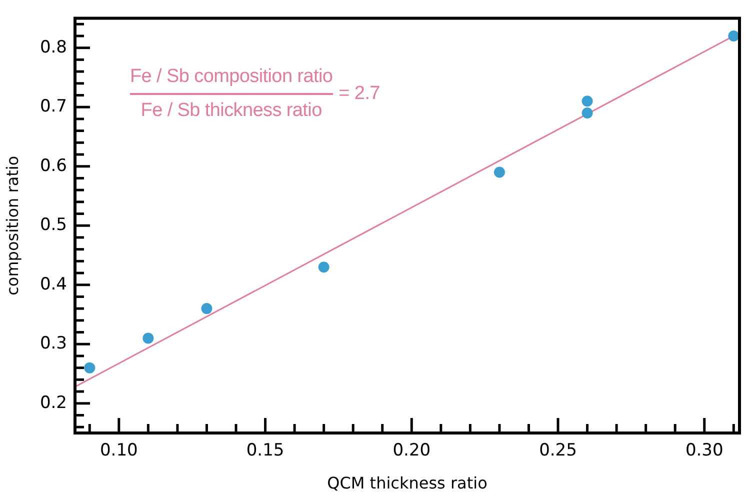 The height and width of the screenshot is (498, 745). What do you see at coordinates (53, 106) in the screenshot?
I see `y-tick-label: 0.7` at bounding box center [53, 106].